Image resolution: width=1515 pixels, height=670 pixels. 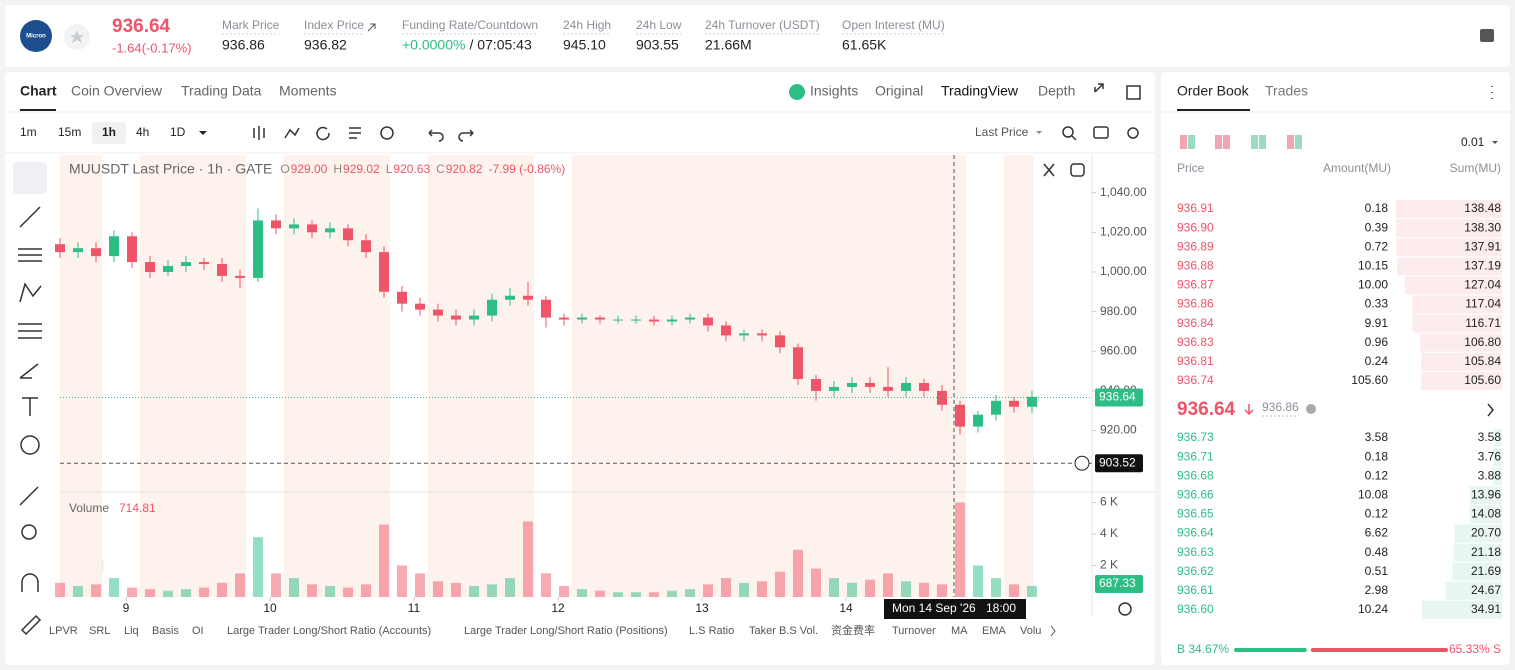 What do you see at coordinates (1056, 91) in the screenshot?
I see `view-tab: Depth` at bounding box center [1056, 91].